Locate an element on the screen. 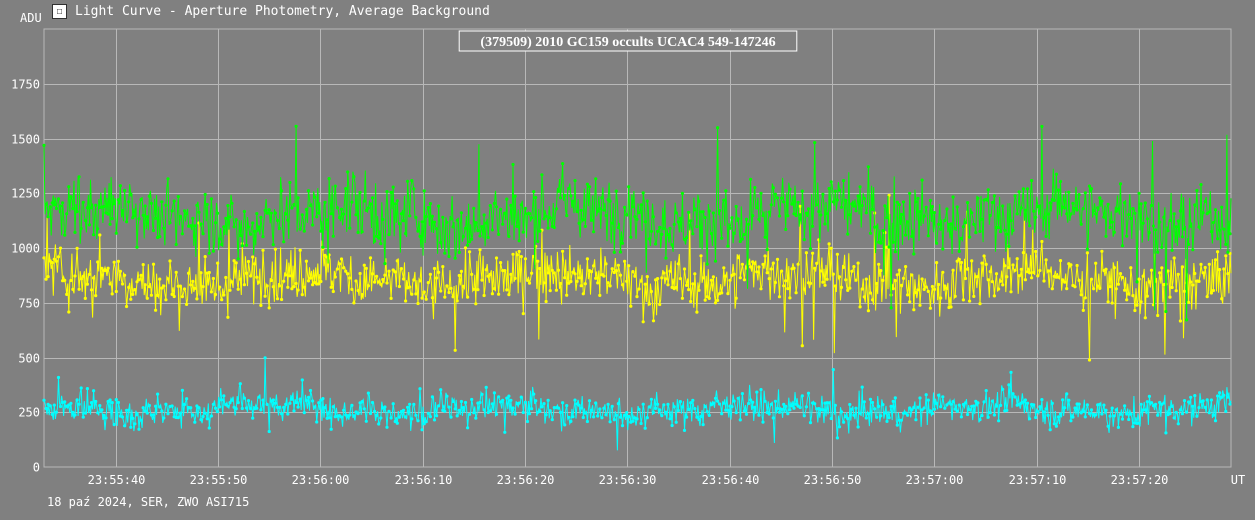 The image size is (1255, 520). chart-title-box is located at coordinates (628, 41).